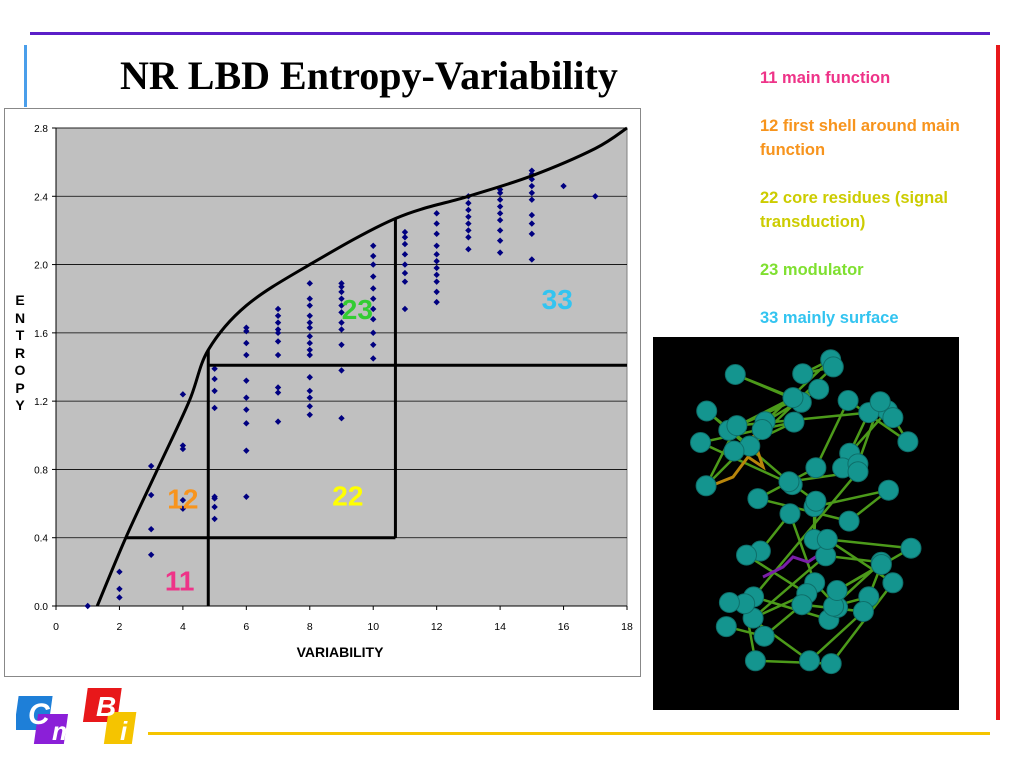 This screenshot has height=768, width=1024. I want to click on ligand-purple, so click(793, 564).